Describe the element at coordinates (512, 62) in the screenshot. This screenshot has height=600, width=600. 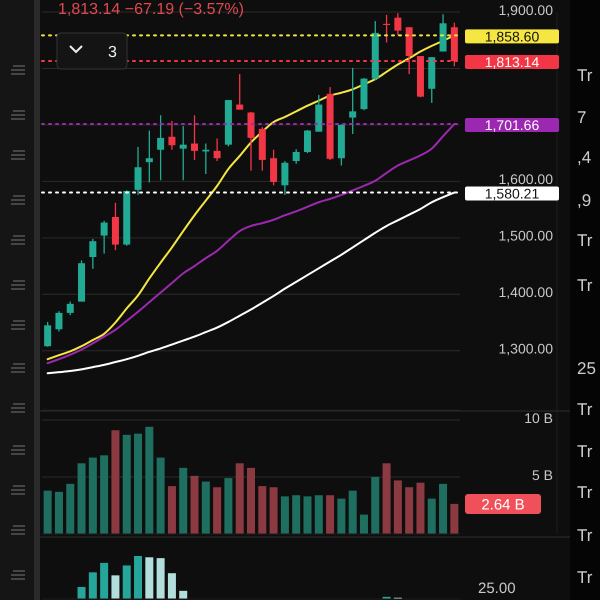
I see `ref-line-label: 1,813.14` at that location.